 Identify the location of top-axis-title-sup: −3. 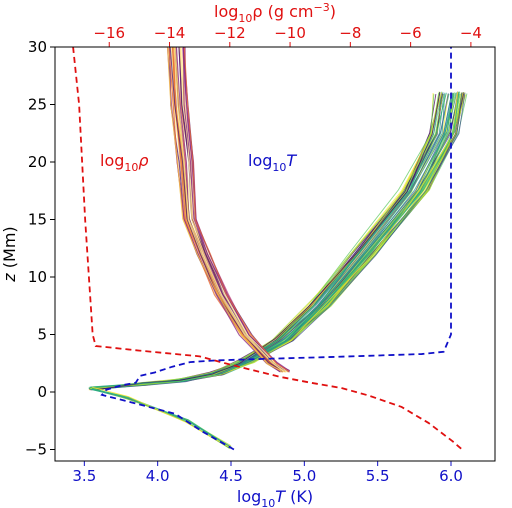
(322, 7).